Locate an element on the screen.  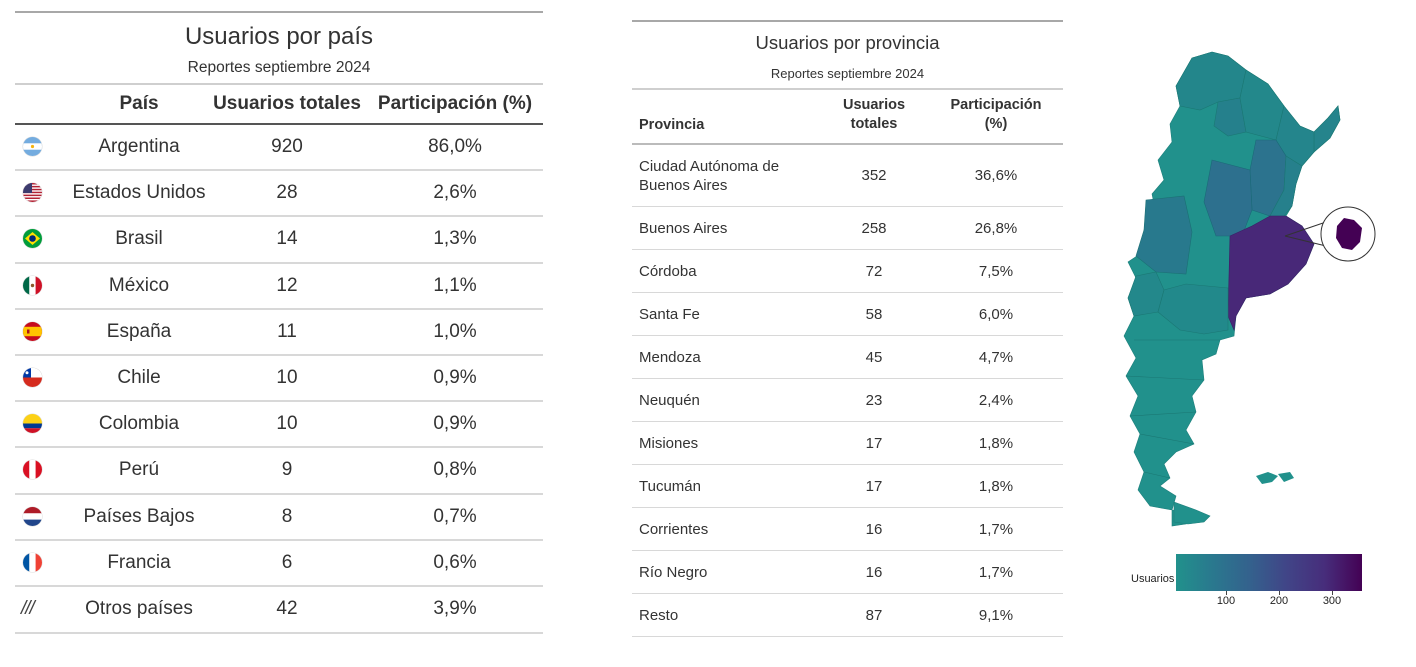
province-entre-rios is located at coordinates (1286, 186).